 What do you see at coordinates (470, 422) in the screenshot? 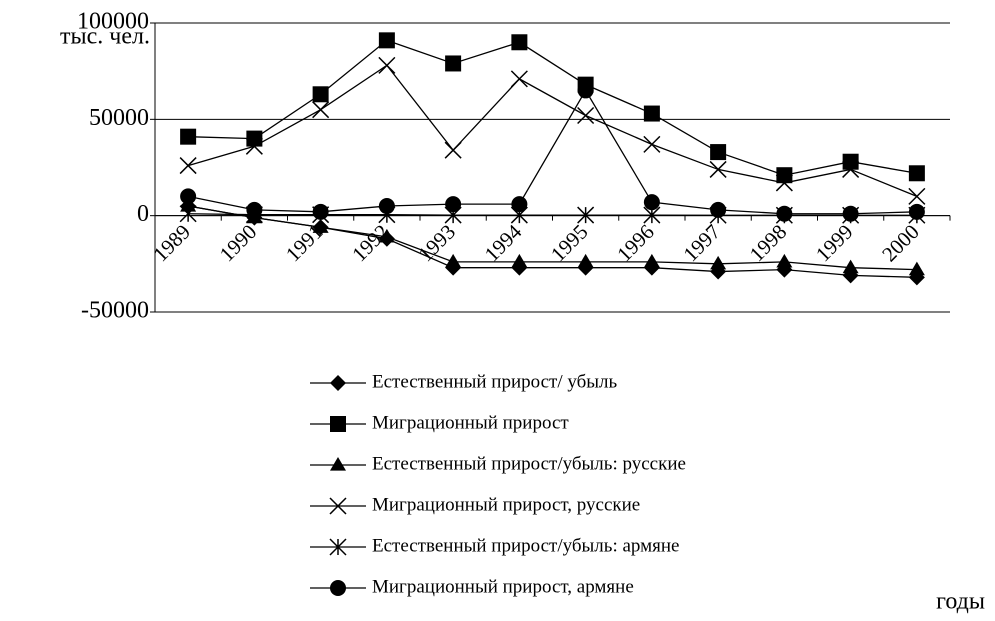
I see `legend-label: Миграционный прирост` at bounding box center [470, 422].